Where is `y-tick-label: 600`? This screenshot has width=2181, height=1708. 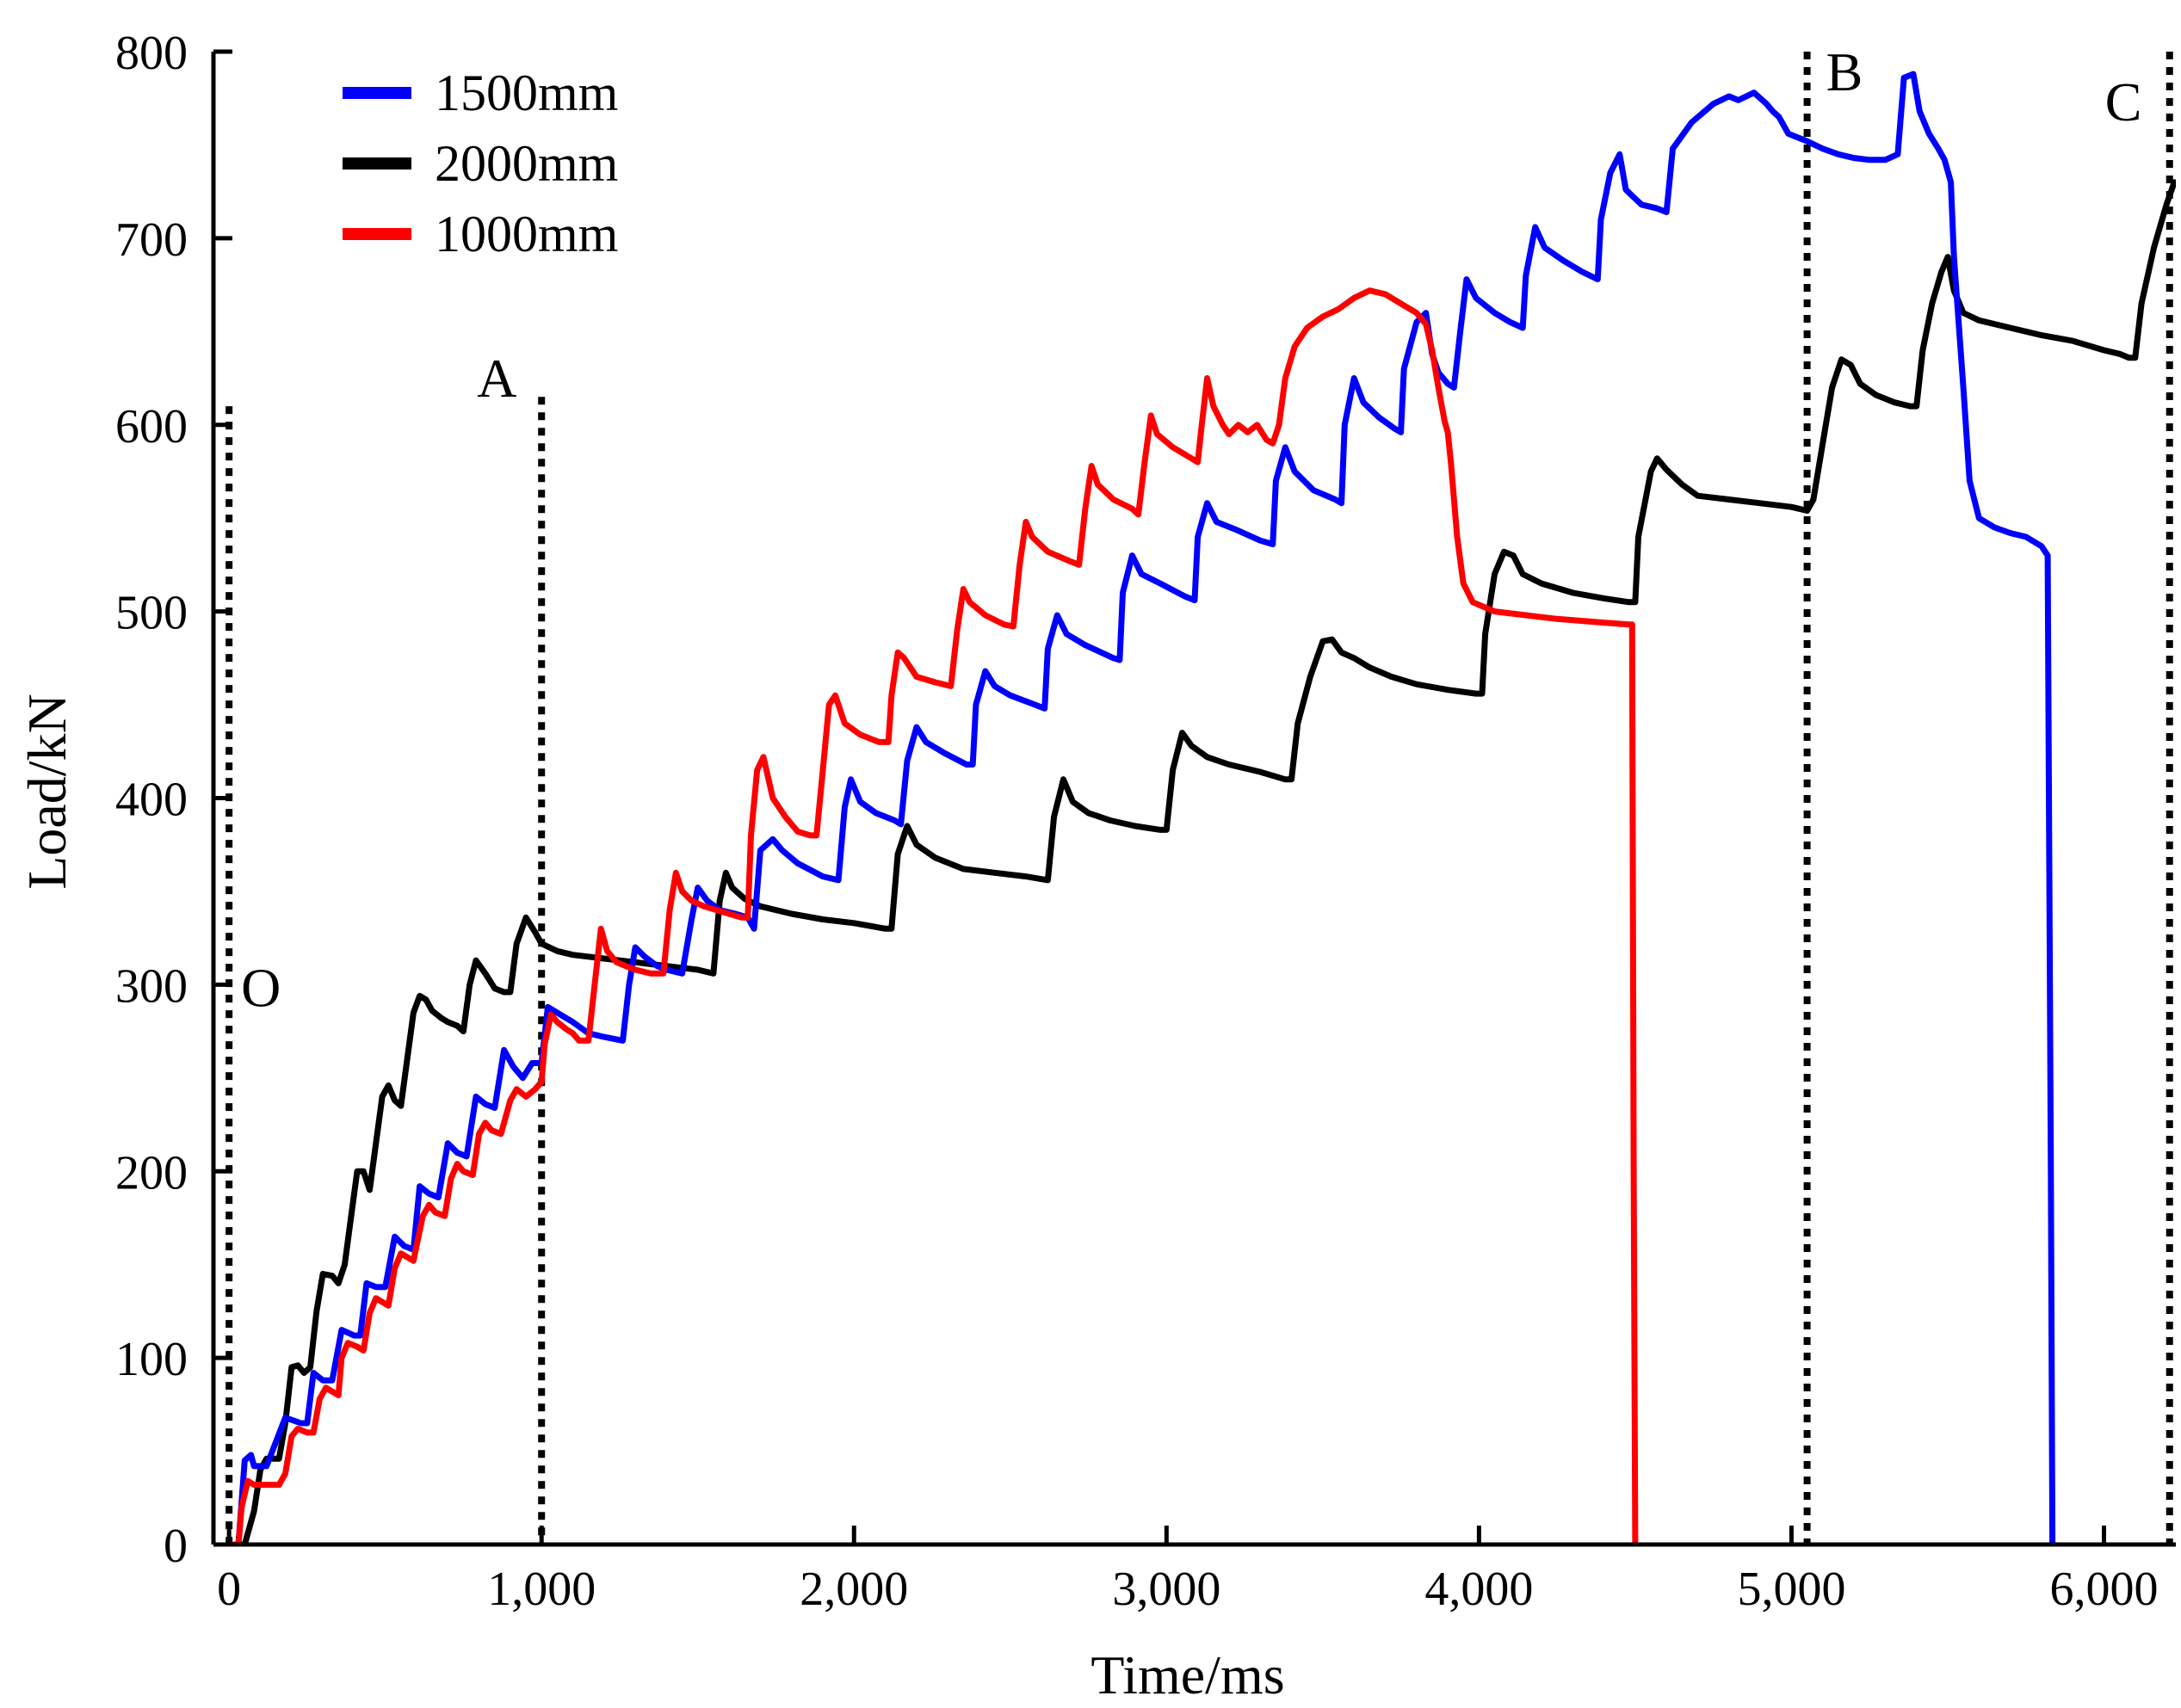 y-tick-label: 600 is located at coordinates (151, 427).